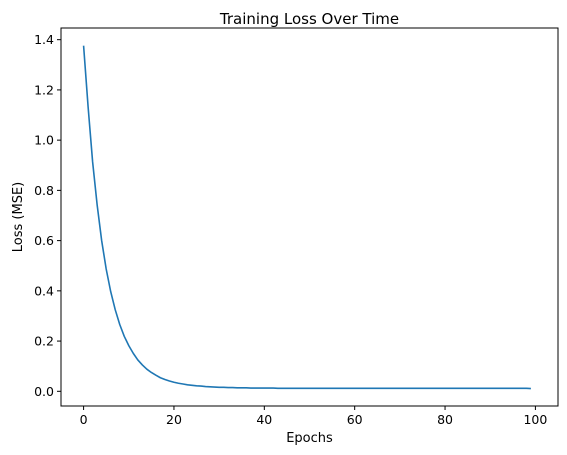  Describe the element at coordinates (44, 89) in the screenshot. I see `y-tick-label: 1.2` at that location.